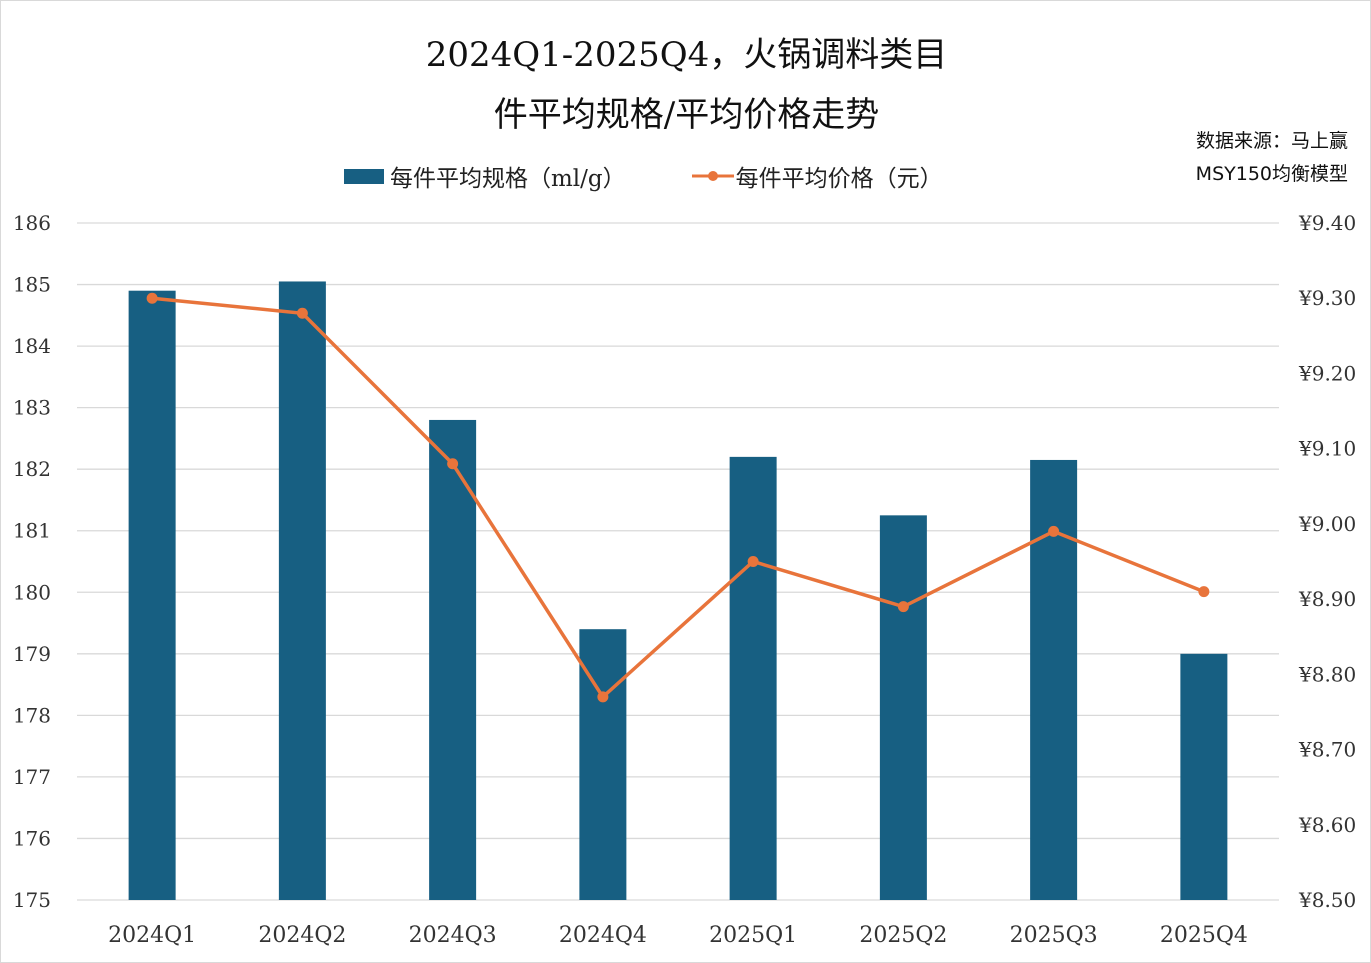  Describe the element at coordinates (152, 935) in the screenshot. I see `x-tick-label: 2024Q1` at that location.